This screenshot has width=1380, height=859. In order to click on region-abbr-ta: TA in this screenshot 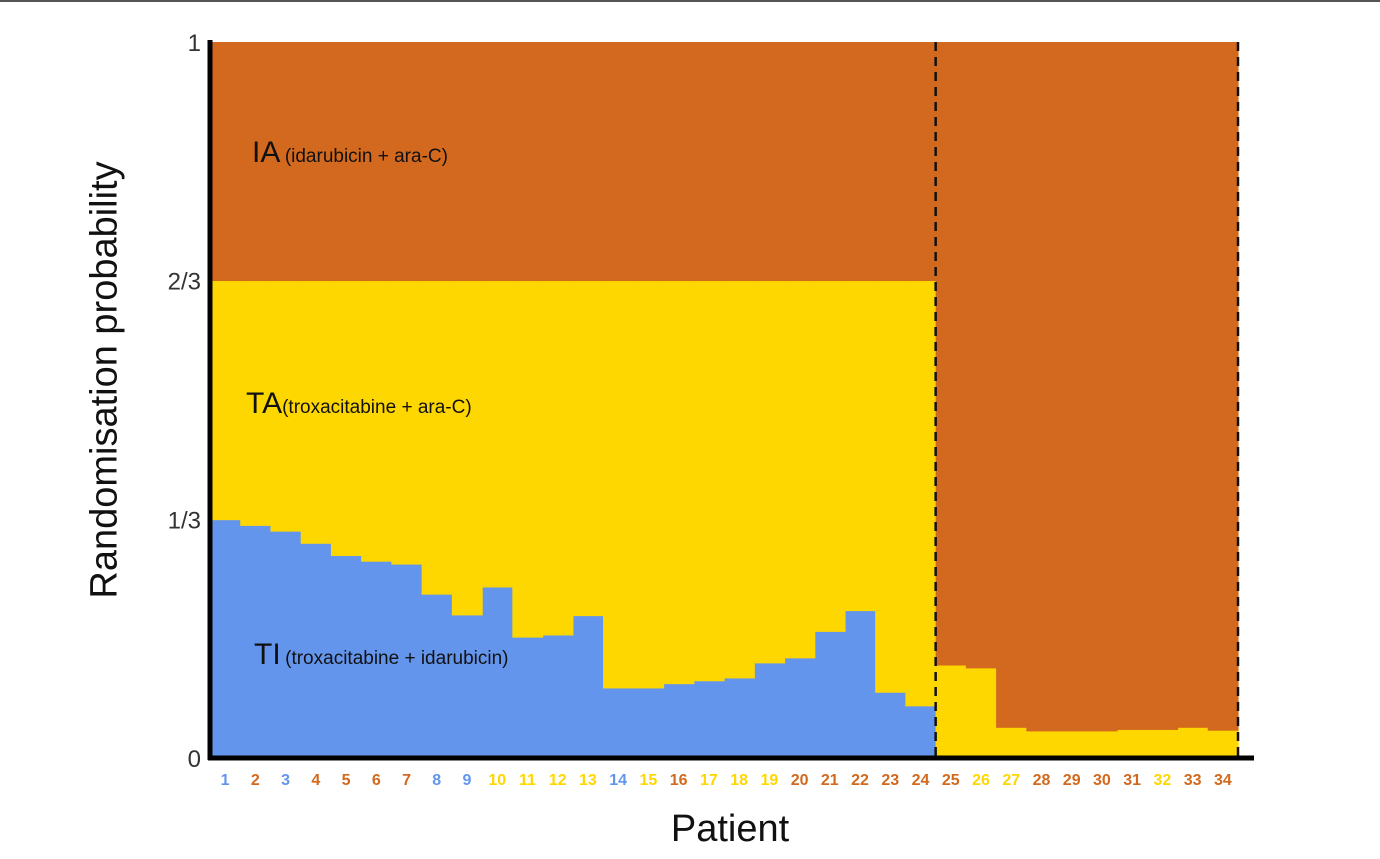, I will do `click(264, 403)`.